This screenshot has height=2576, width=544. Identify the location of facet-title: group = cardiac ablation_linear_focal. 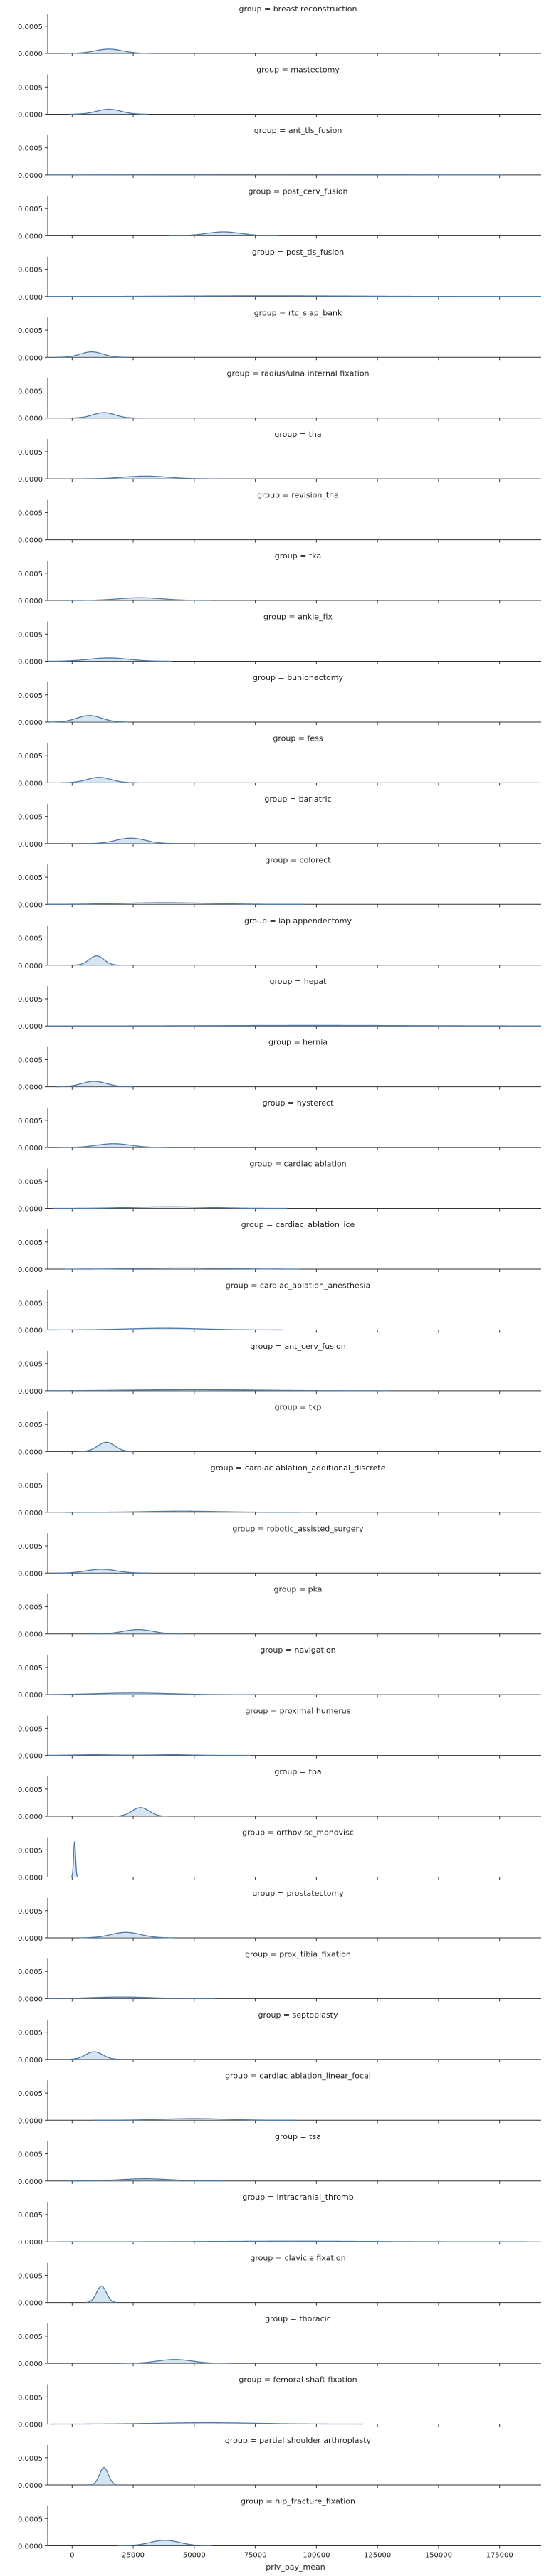
(298, 2075).